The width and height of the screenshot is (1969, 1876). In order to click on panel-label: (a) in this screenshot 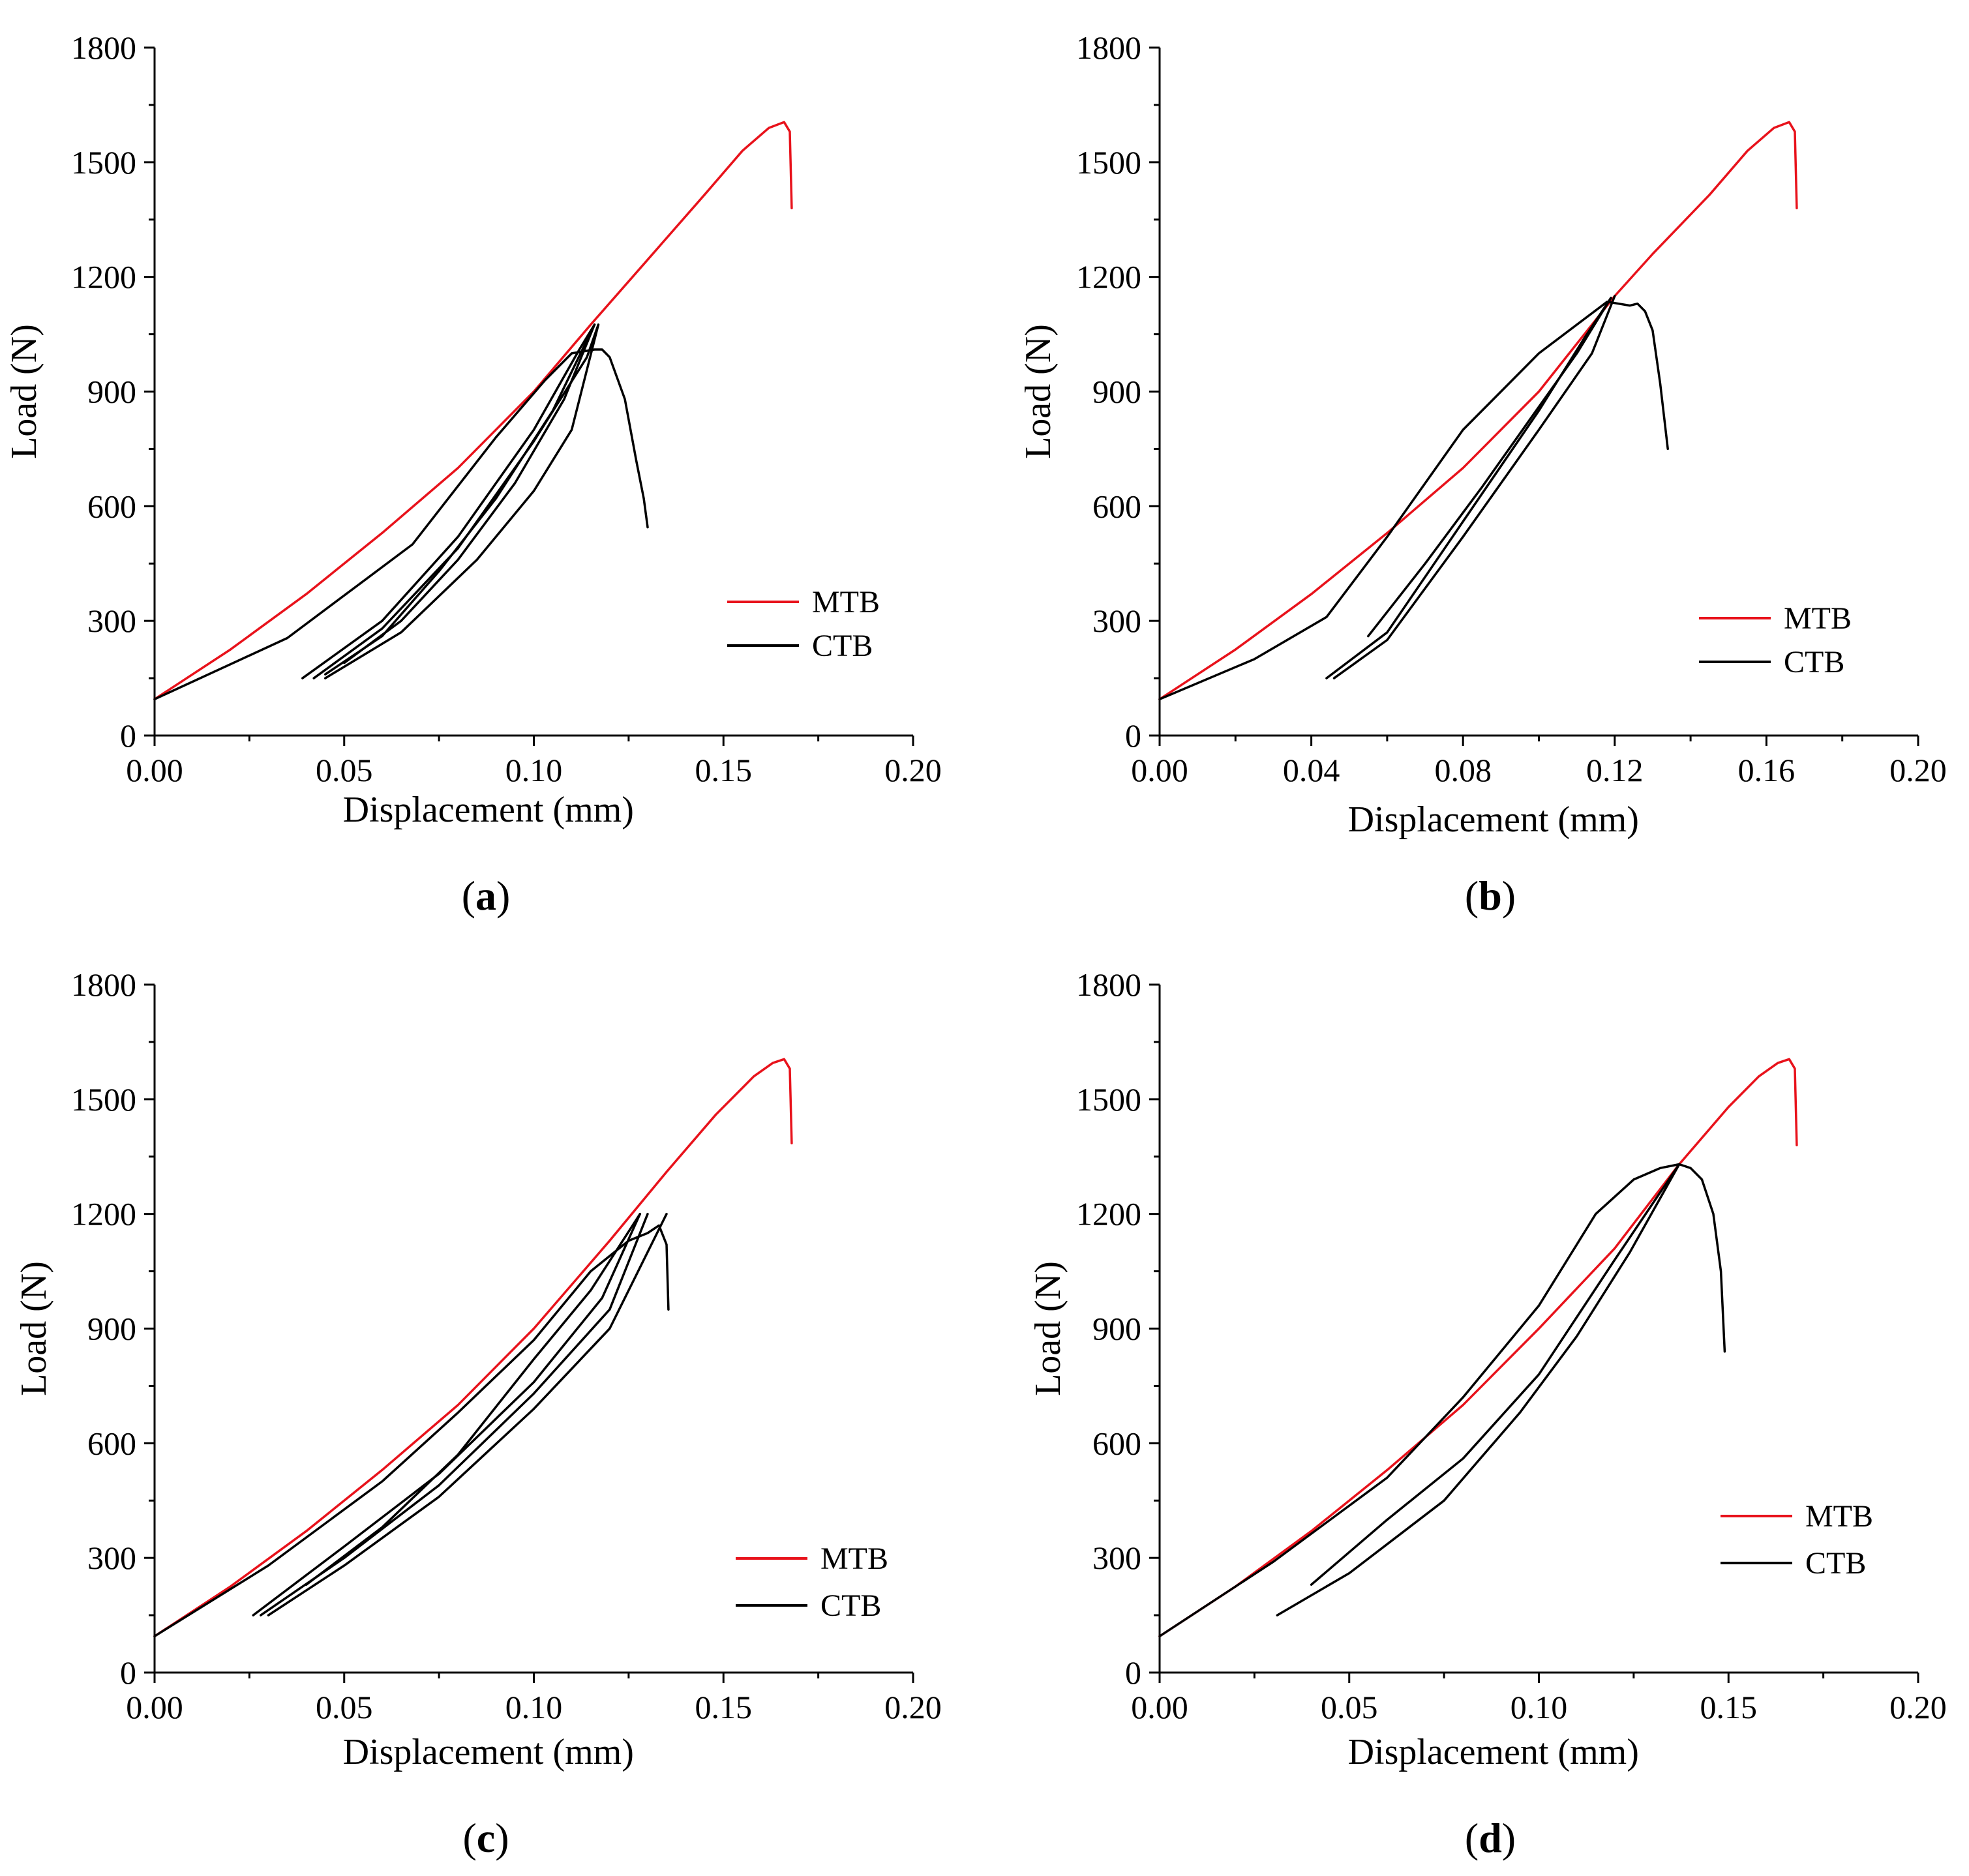, I will do `click(486, 895)`.